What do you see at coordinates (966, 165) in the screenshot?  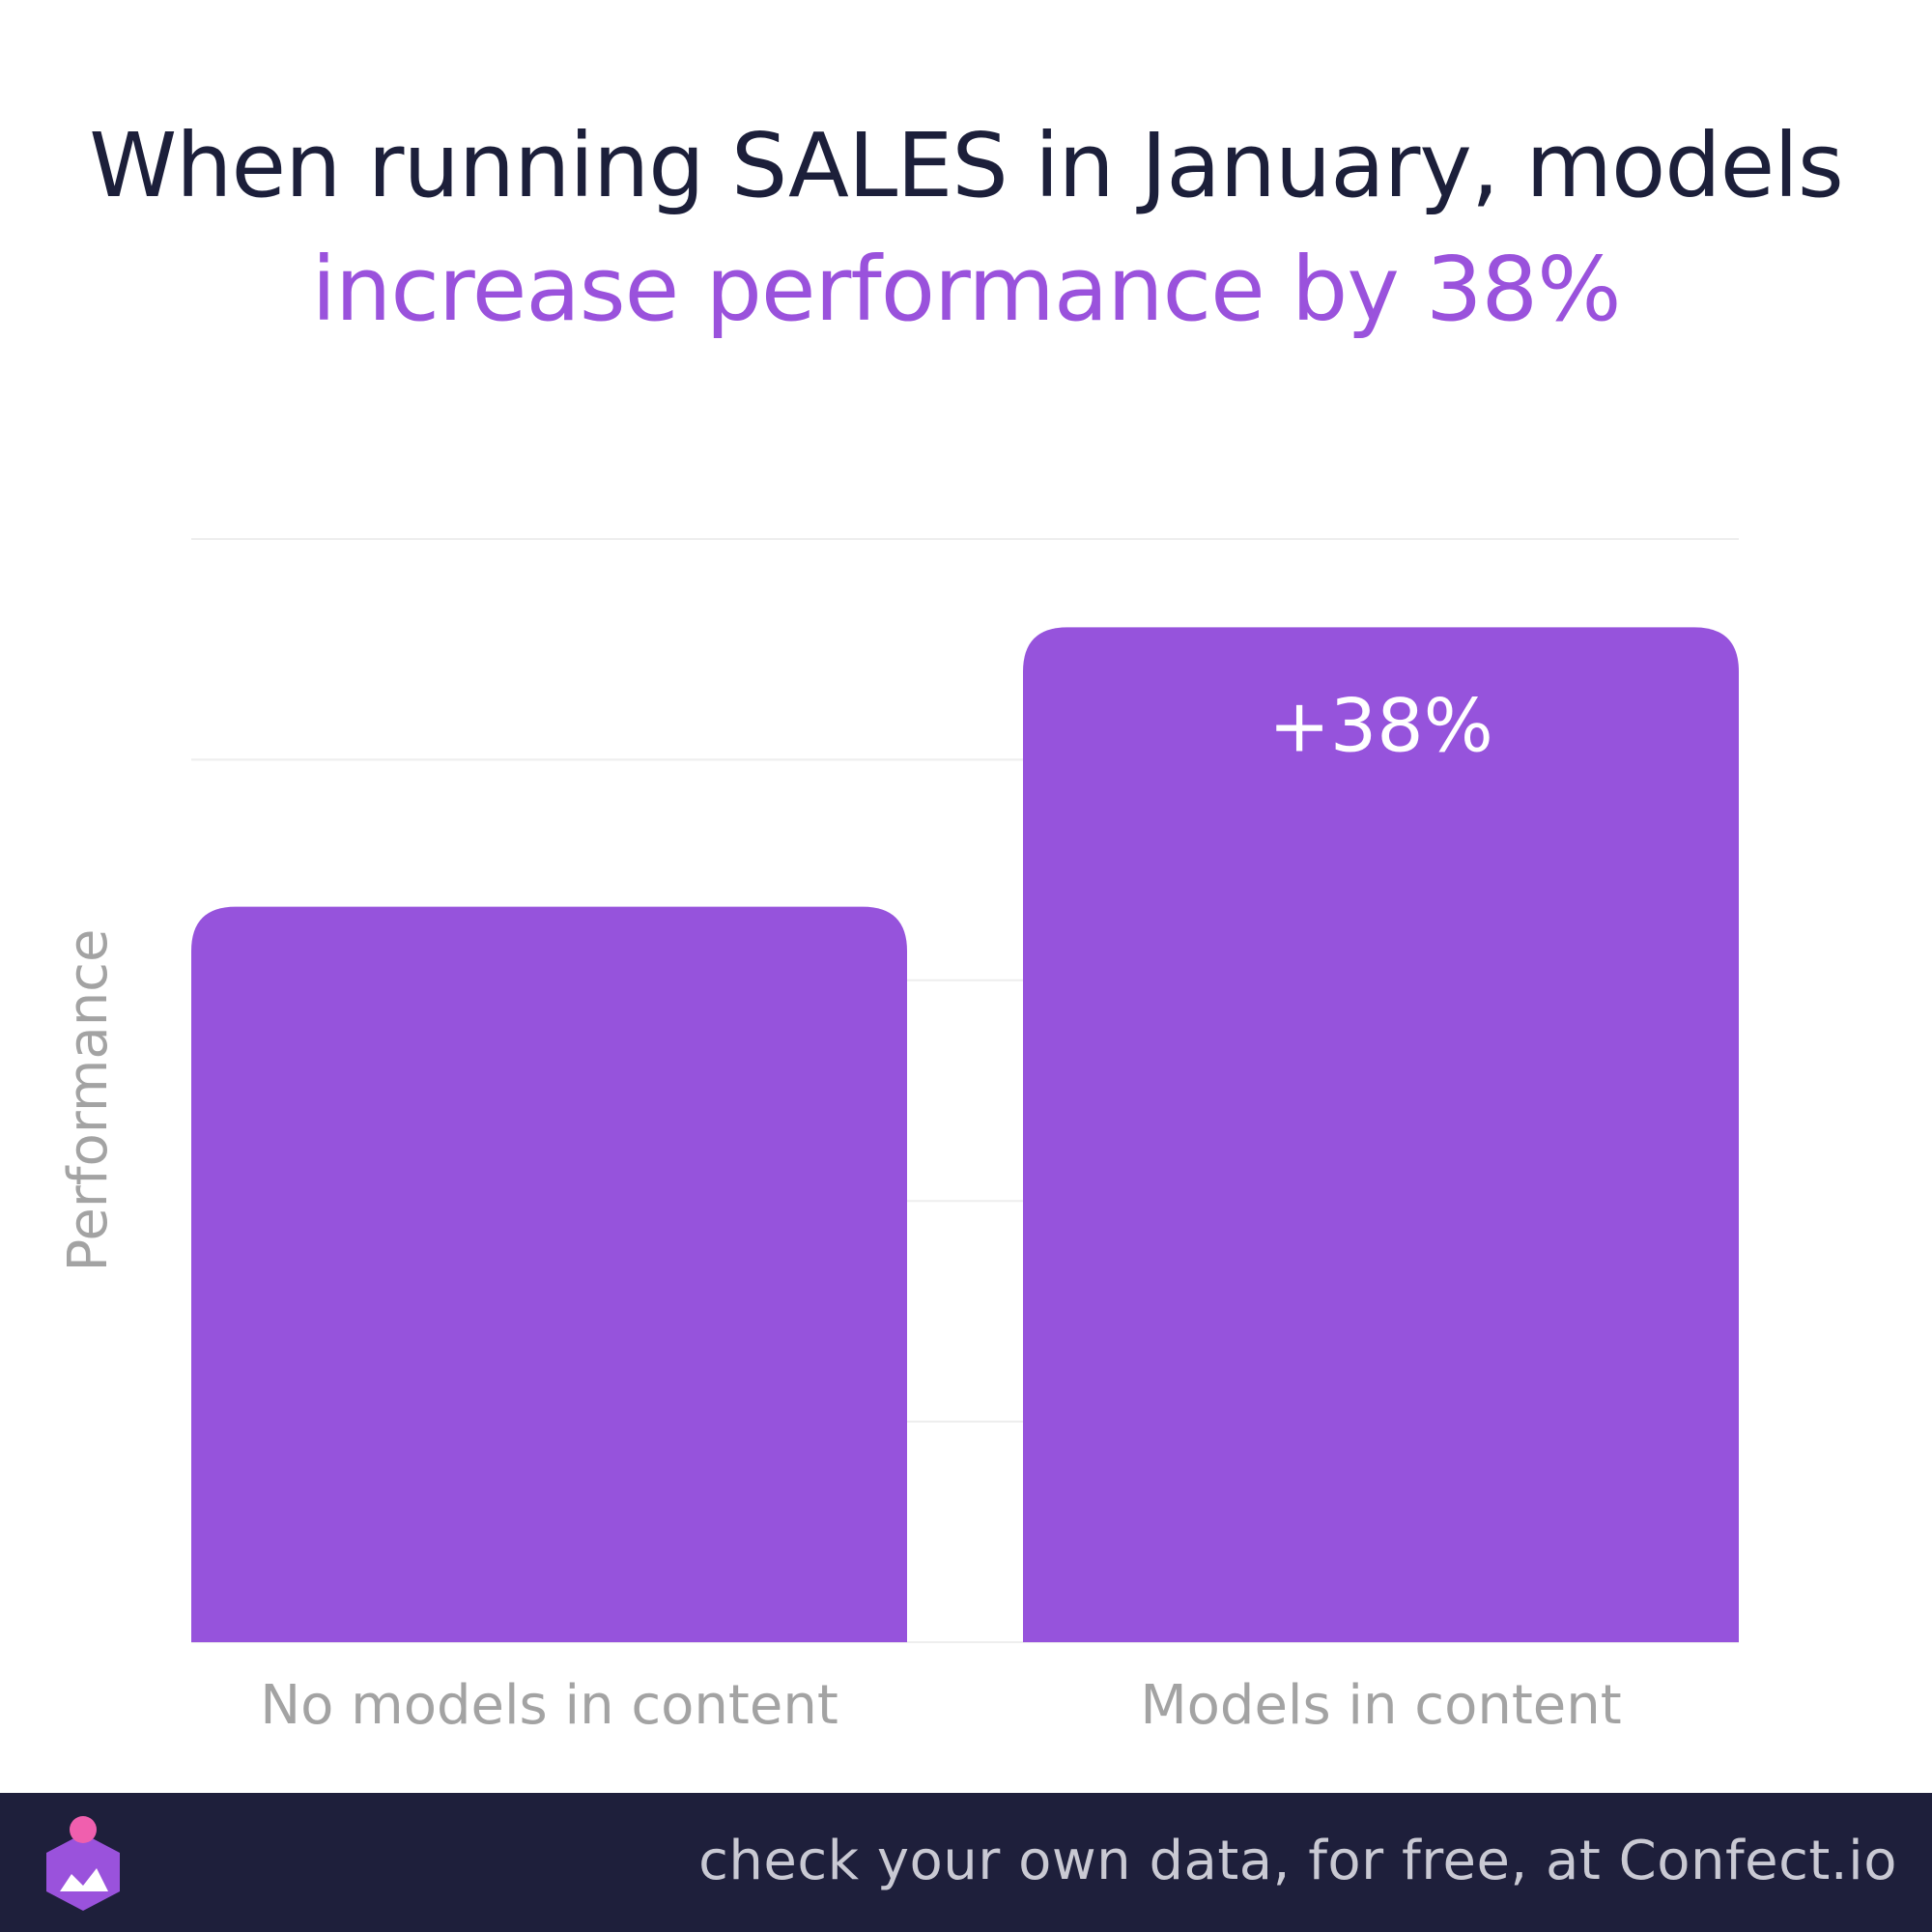 I see `title-line-1: When running SALES in January, models` at bounding box center [966, 165].